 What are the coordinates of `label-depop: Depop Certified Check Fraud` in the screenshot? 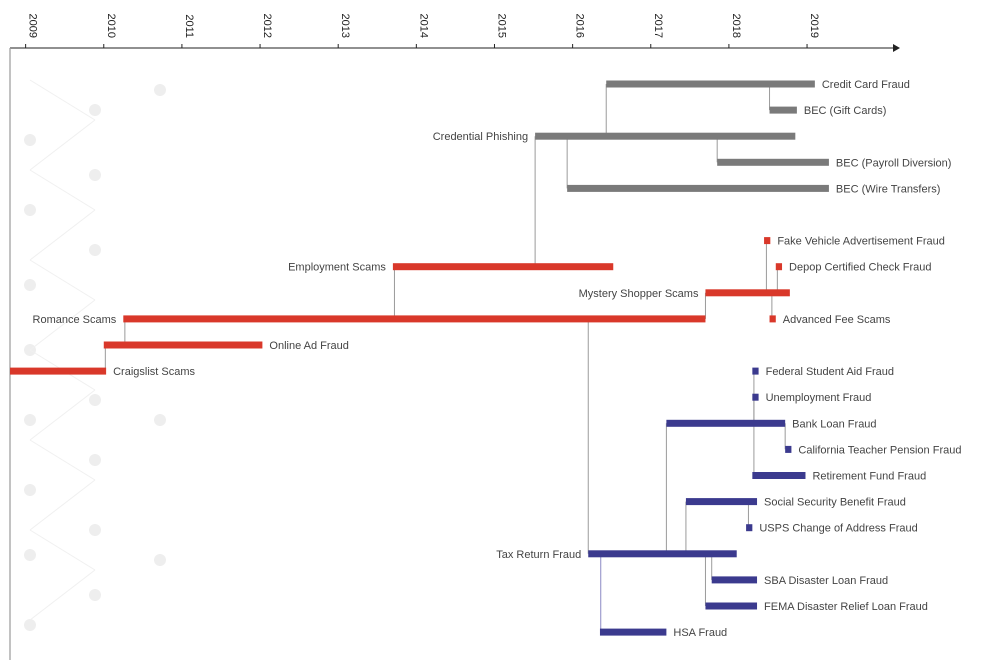 It's located at (860, 268).